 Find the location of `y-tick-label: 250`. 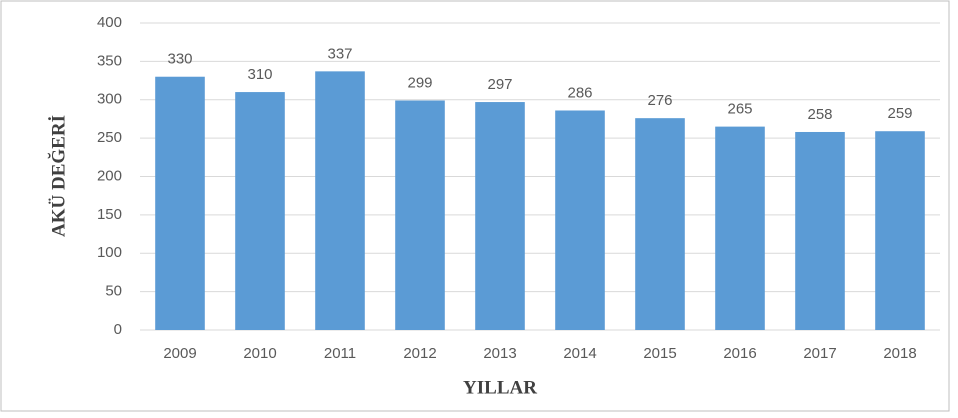

y-tick-label: 250 is located at coordinates (109, 137).